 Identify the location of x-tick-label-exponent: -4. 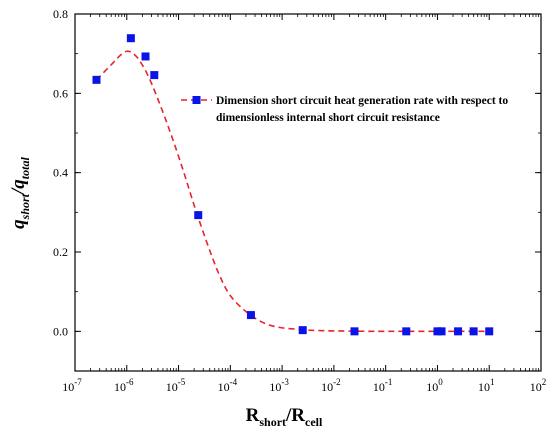
(234, 382).